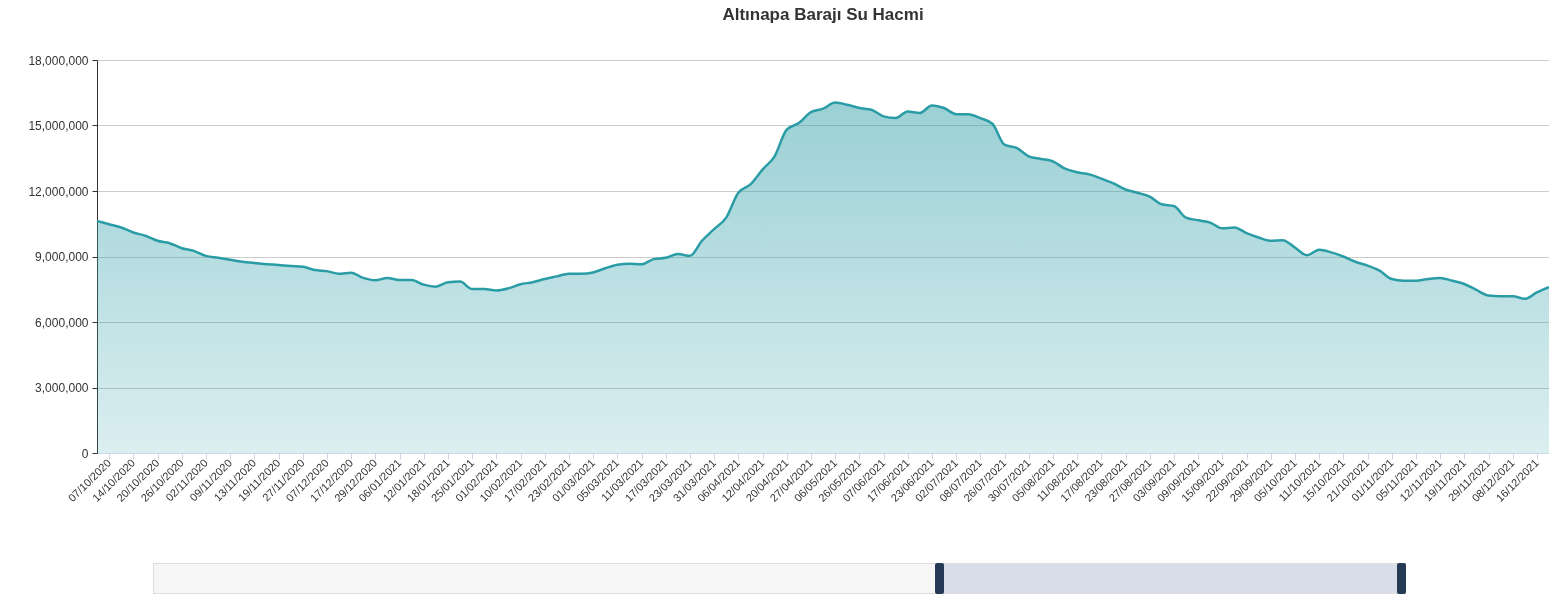  Describe the element at coordinates (85, 453) in the screenshot. I see `y-tick-label: 0` at that location.